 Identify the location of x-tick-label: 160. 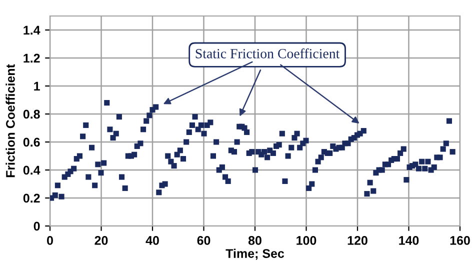
(460, 240).